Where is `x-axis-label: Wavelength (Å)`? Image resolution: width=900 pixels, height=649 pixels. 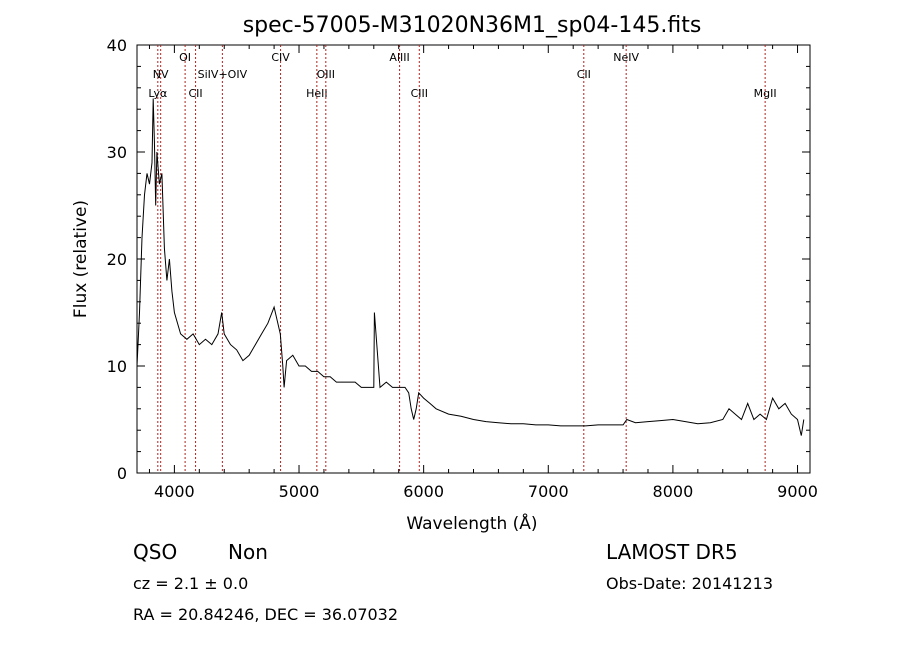
x-axis-label: Wavelength (Å) is located at coordinates (471, 523).